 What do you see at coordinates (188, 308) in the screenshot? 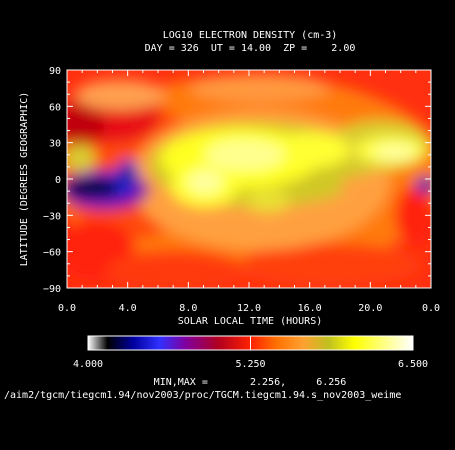
I see `x-tick-label: 8.0` at bounding box center [188, 308].